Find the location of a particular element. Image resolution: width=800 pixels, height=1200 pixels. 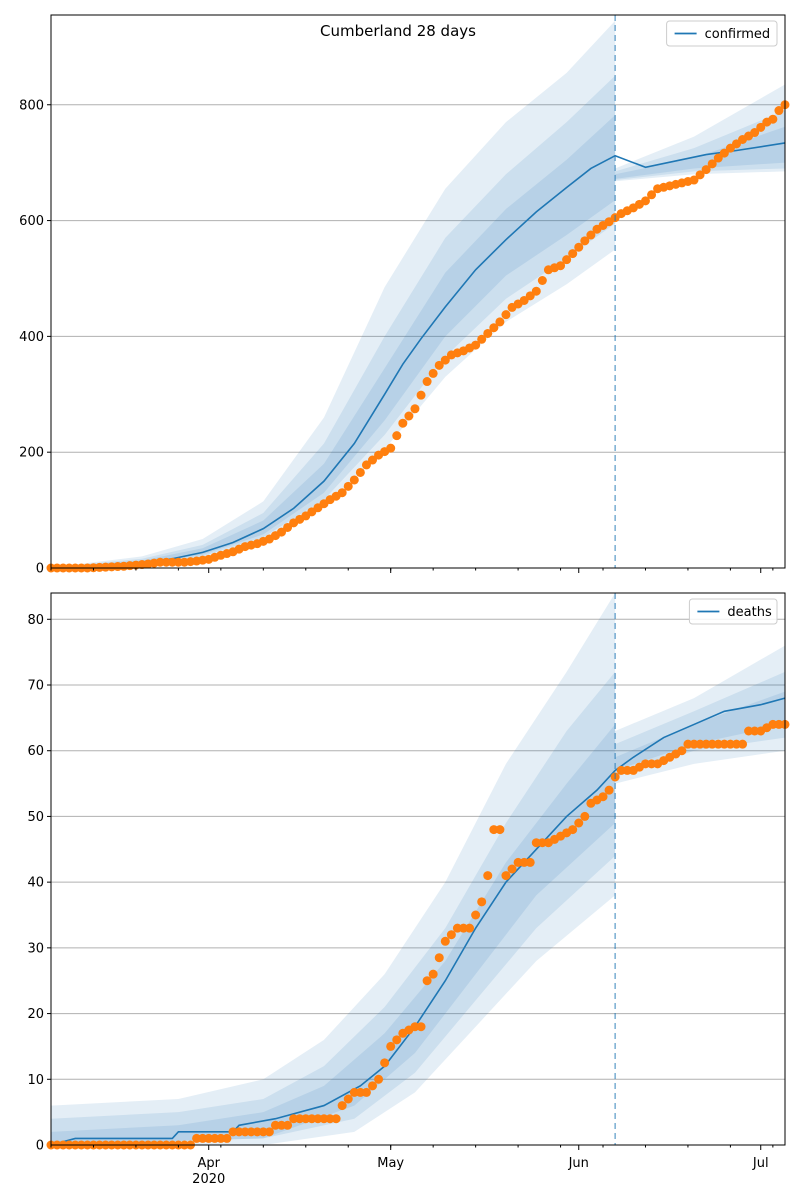

y-tick-label: 80 is located at coordinates (35, 620).